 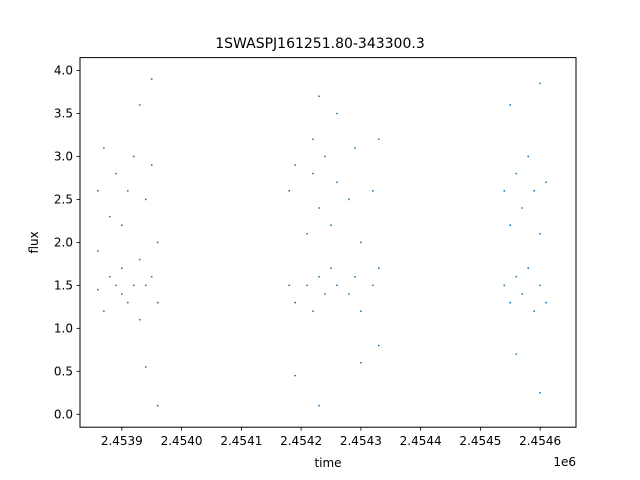 I want to click on y-tick-label: 3.5, so click(x=63, y=113).